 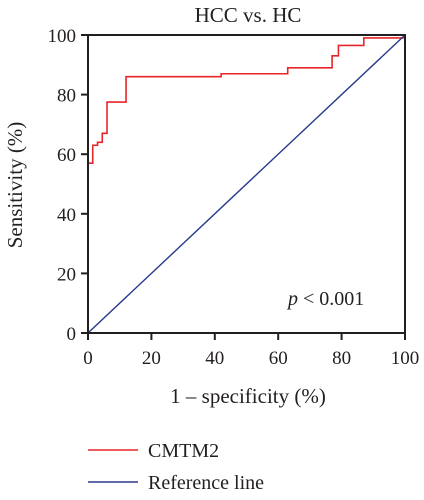 What do you see at coordinates (278, 358) in the screenshot?
I see `x-tick-label: 60` at bounding box center [278, 358].